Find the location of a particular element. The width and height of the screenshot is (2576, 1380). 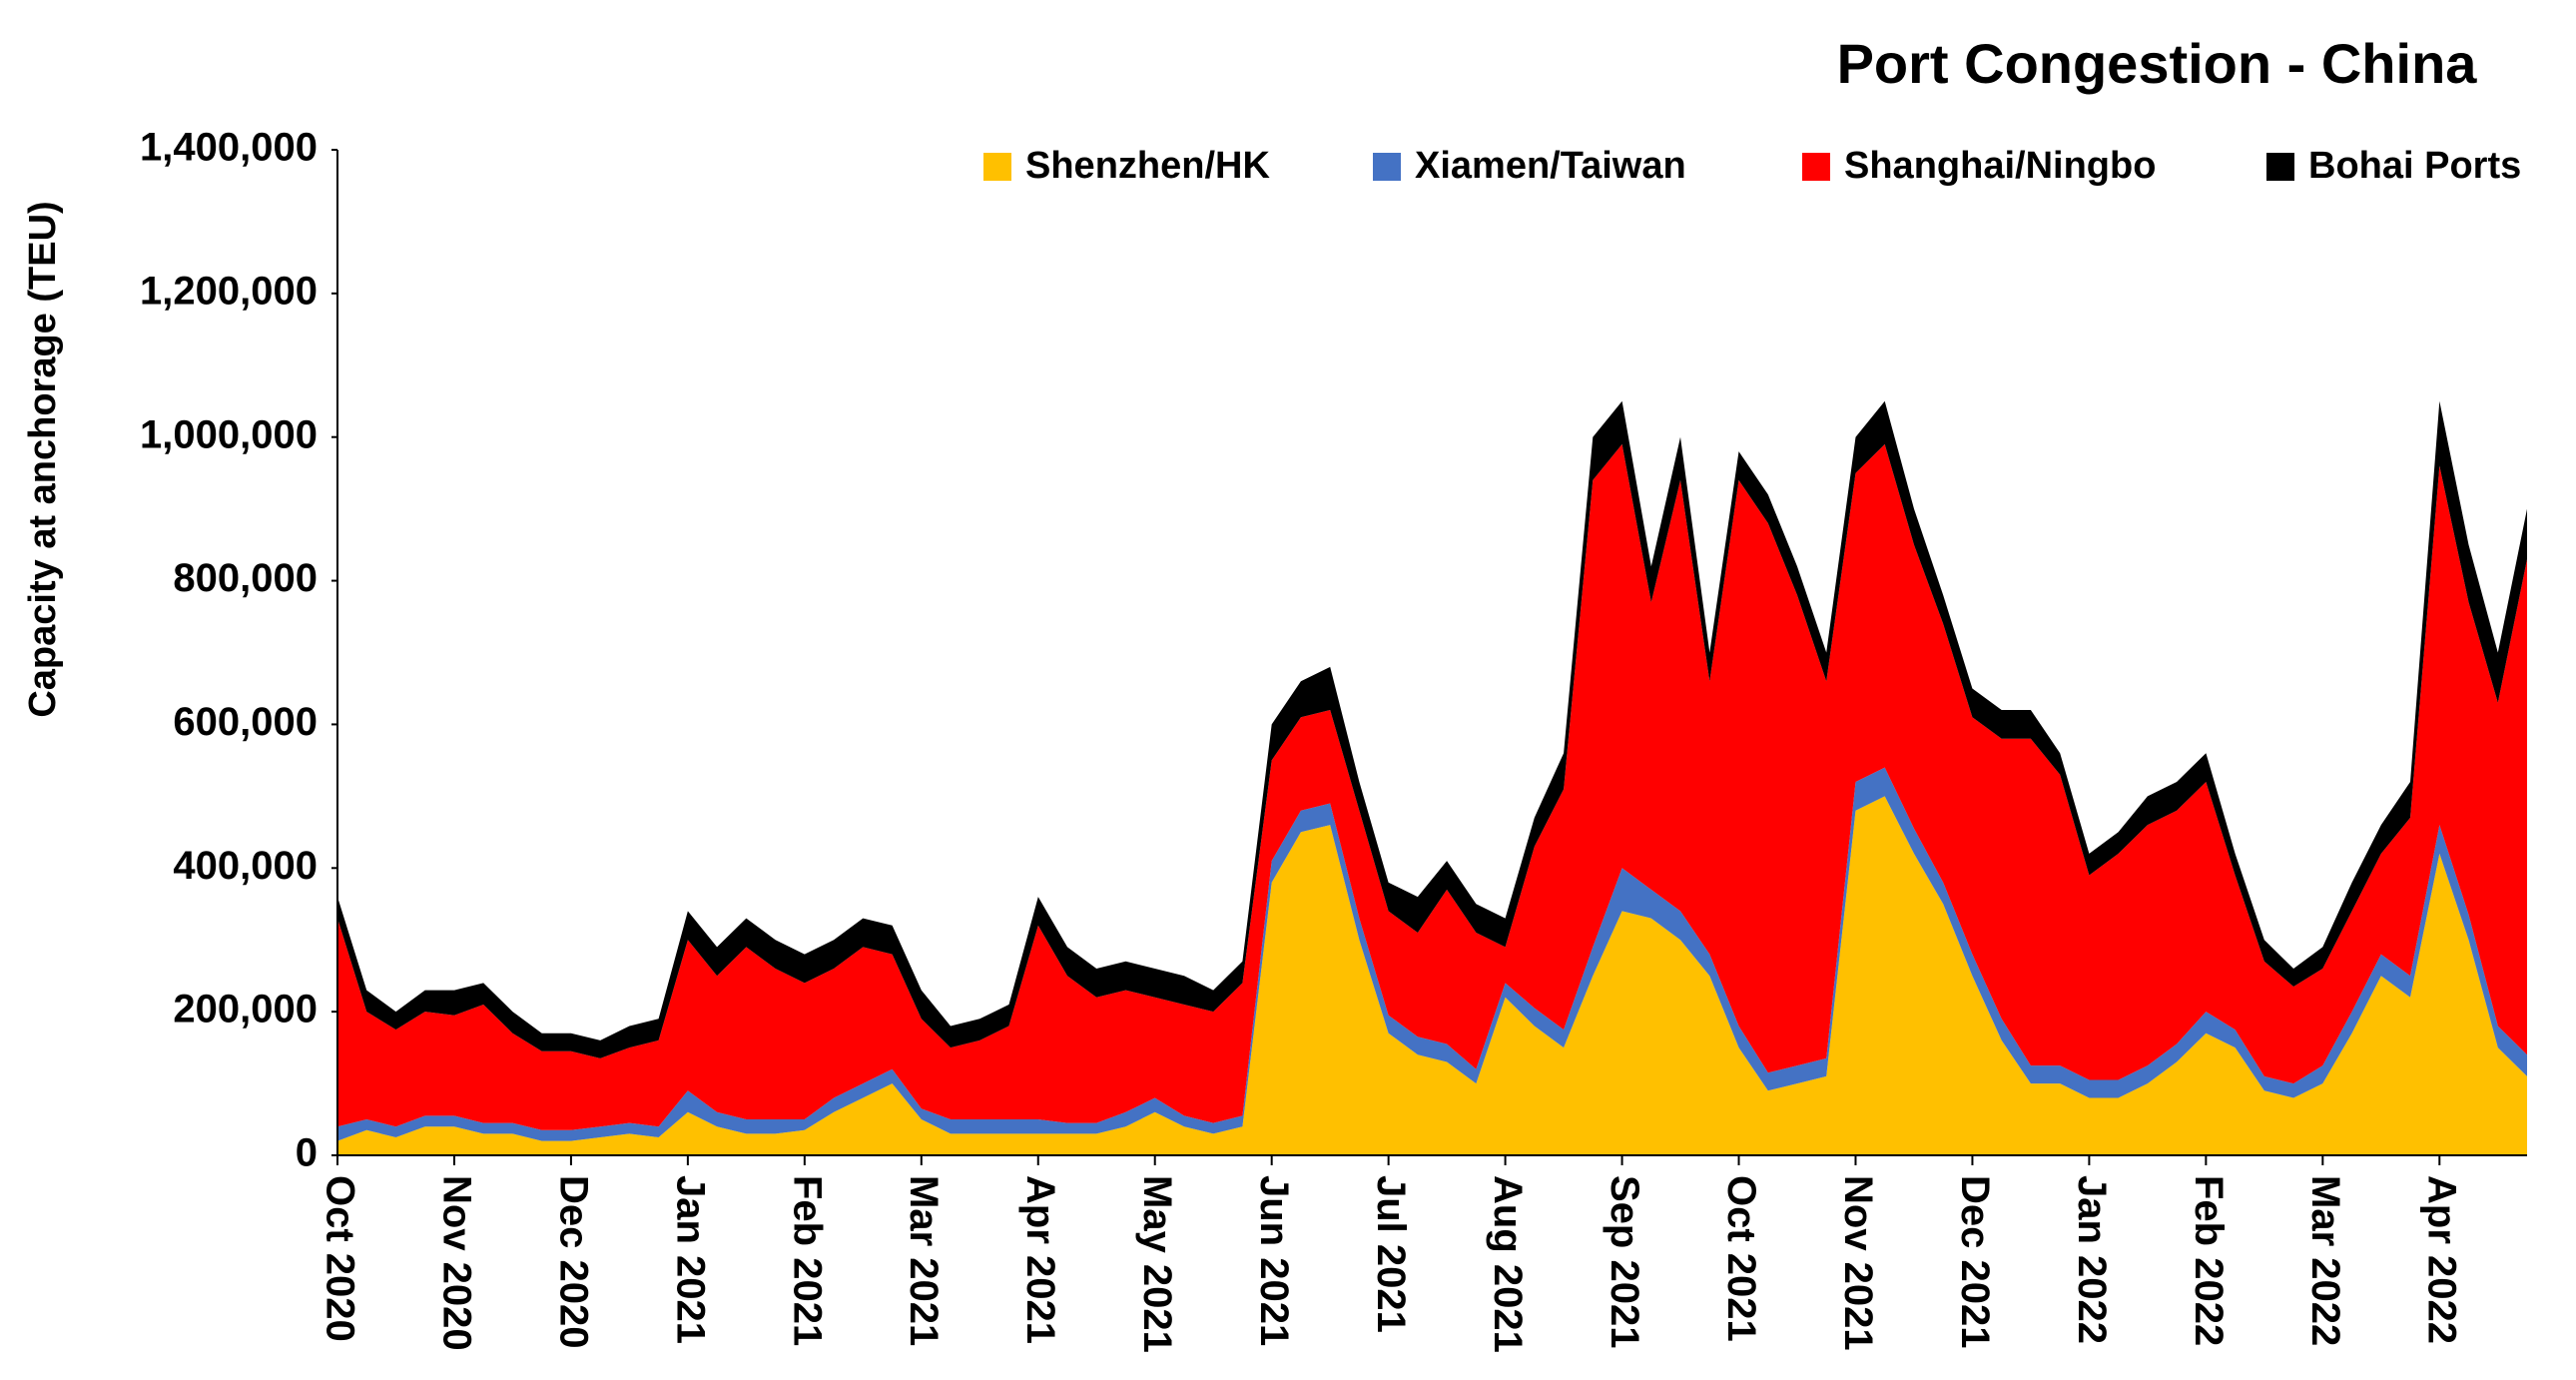

x-tick-label: Mar 2022 is located at coordinates (2325, 1260).